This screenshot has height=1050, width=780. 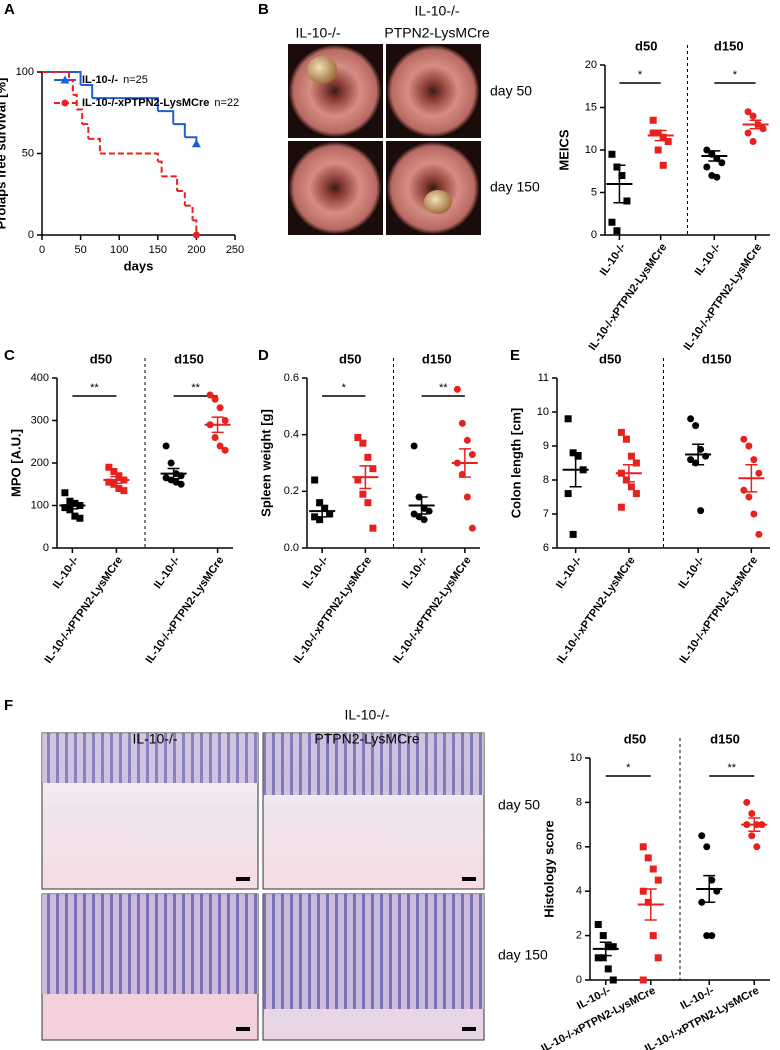 I want to click on endoscopy-images, so click(x=384, y=139).